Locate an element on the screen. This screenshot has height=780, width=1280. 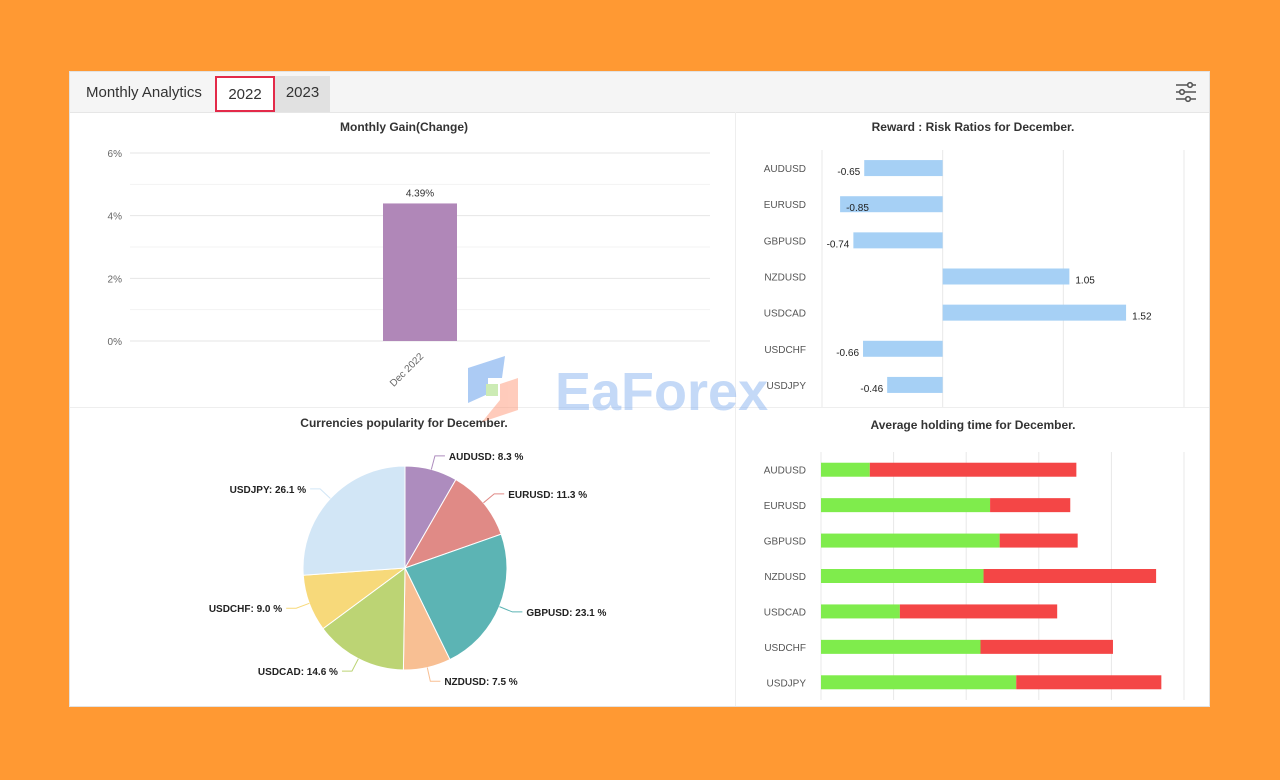
panel-title: Monthly Analytics is located at coordinates (144, 92).